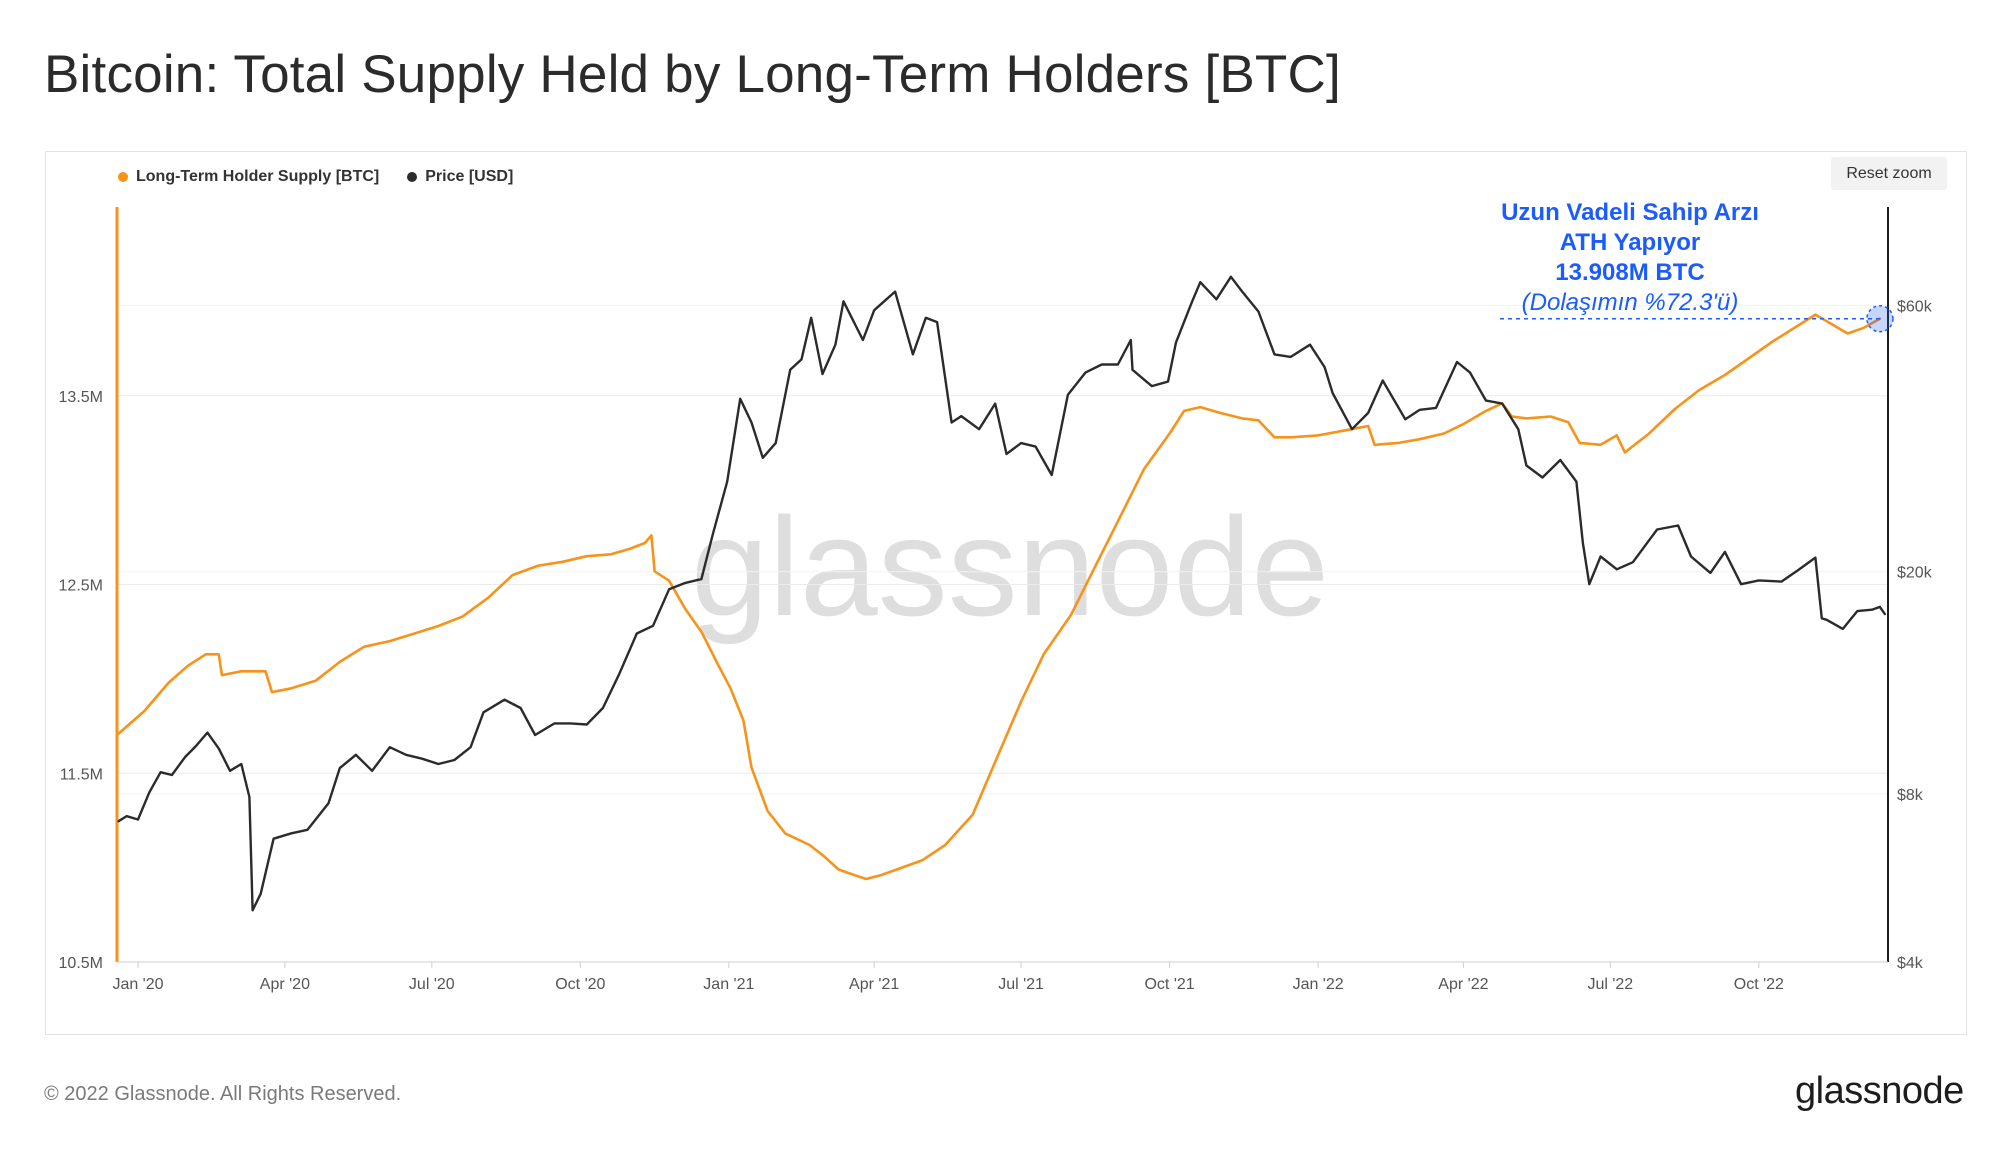 Image resolution: width=2000 pixels, height=1152 pixels. Describe the element at coordinates (223, 1094) in the screenshot. I see `copyright-footer: © 2022 Glassnode. All Rights Reserved.` at that location.